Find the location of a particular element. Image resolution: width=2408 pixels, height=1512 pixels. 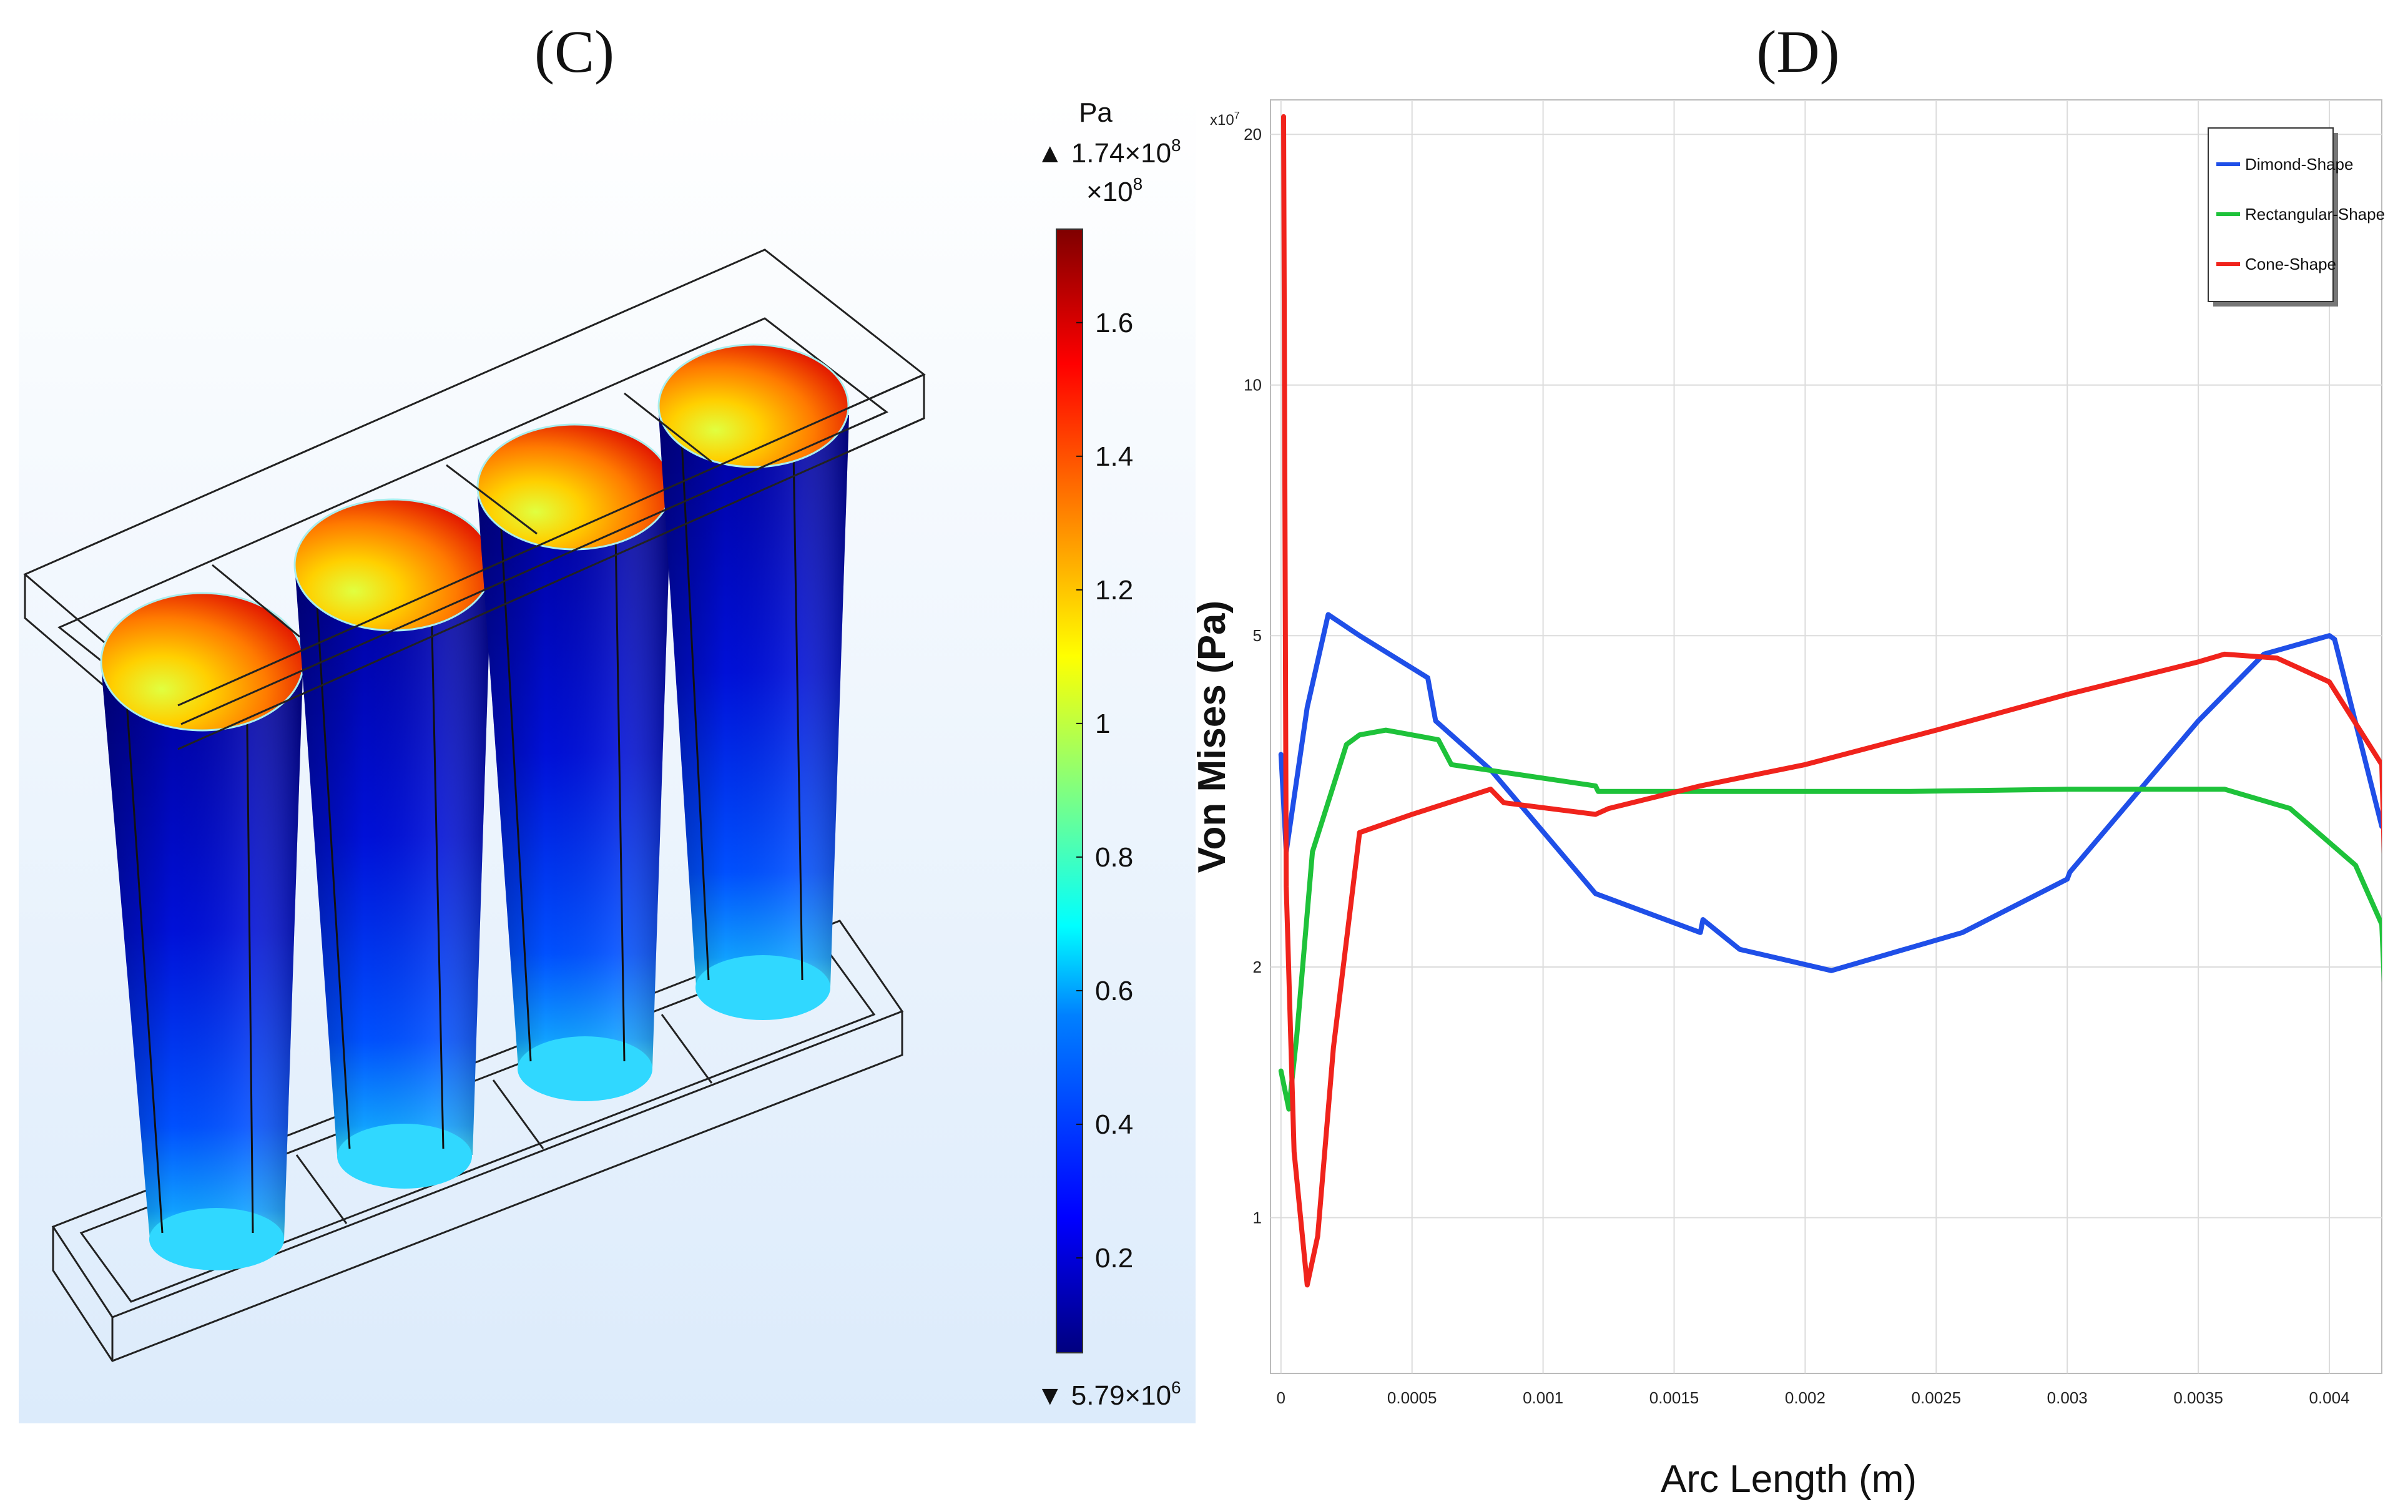

colorbar-tick-label: 0.2 is located at coordinates (1114, 1258).